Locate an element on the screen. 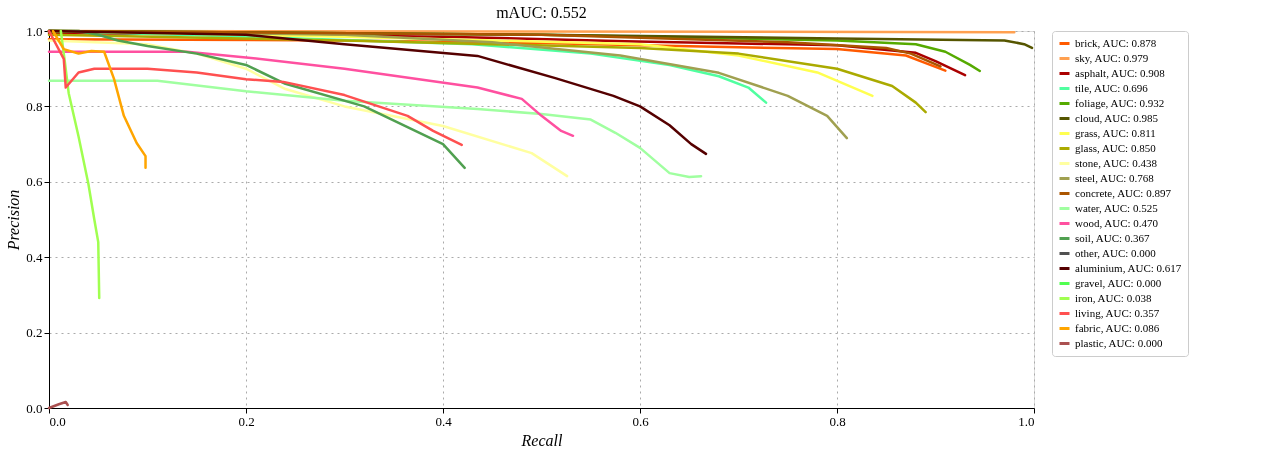  legend-label: steel, AUC: 0.768 is located at coordinates (1115, 177).